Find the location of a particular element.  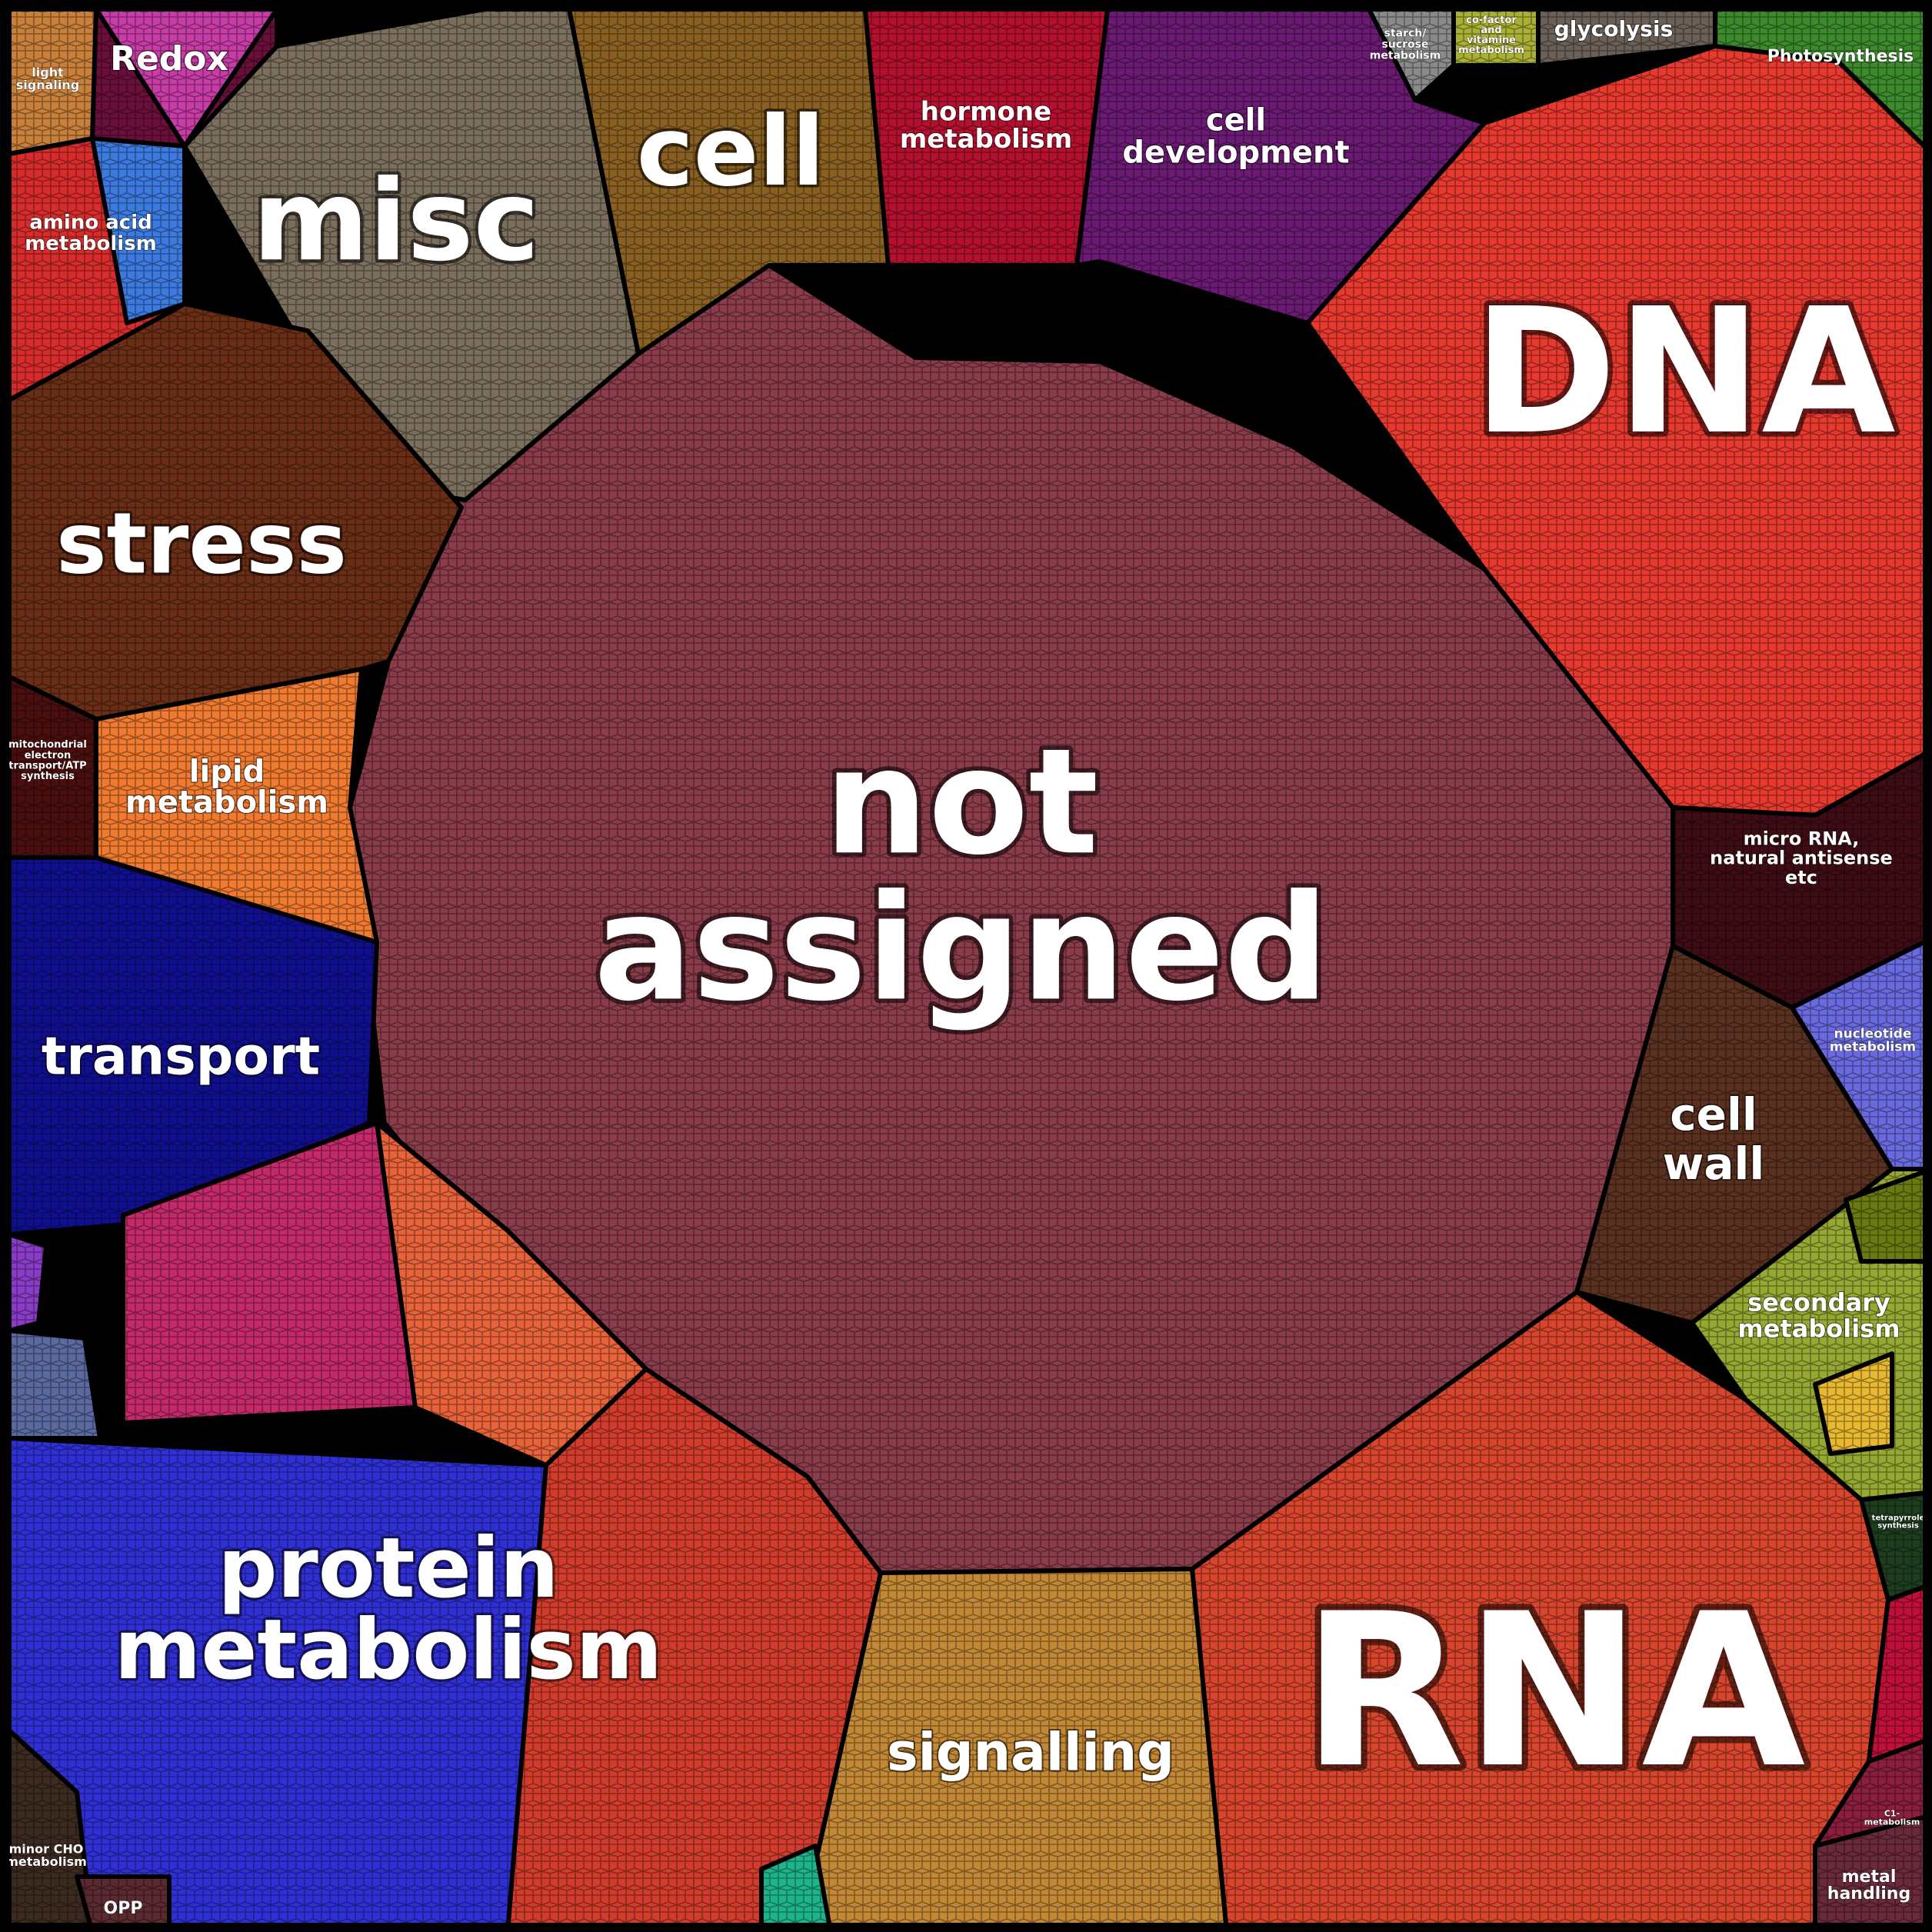

region-texture-metal is located at coordinates (1873, 1873).